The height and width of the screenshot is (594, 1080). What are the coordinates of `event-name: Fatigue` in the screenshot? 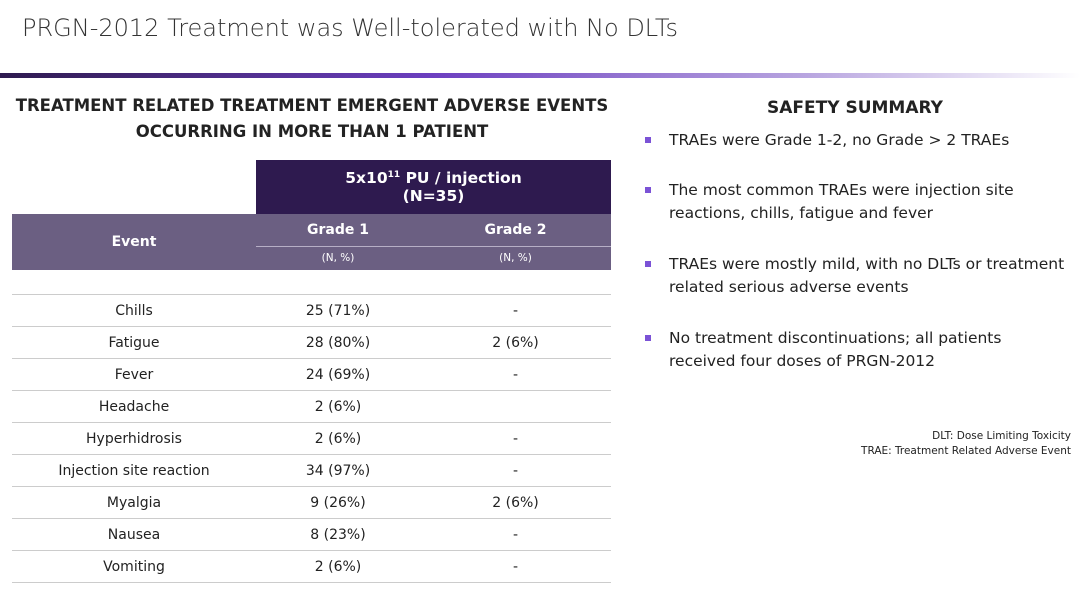 It's located at (134, 343).